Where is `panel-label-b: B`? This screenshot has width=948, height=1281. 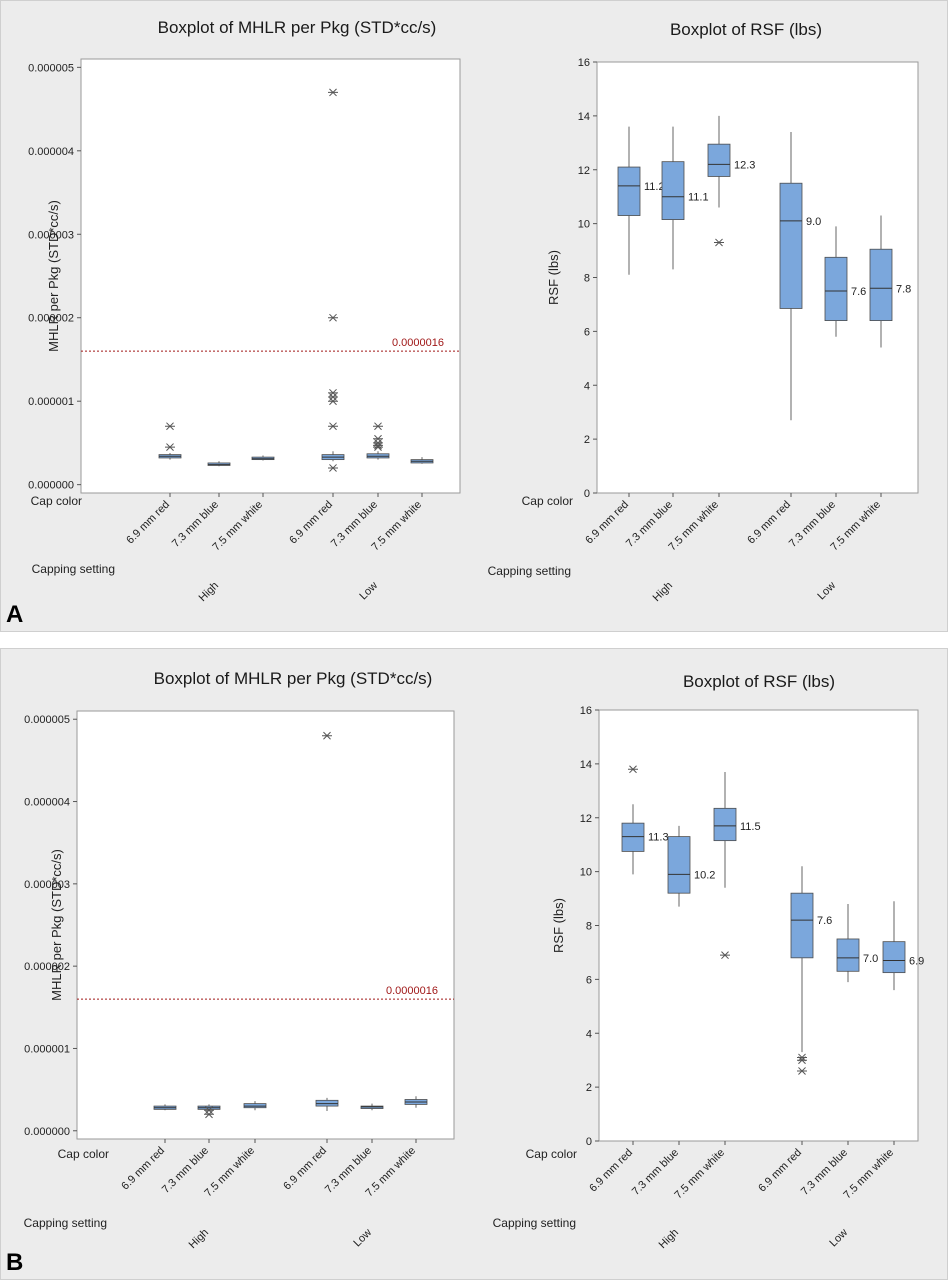
panel-label-b: B is located at coordinates (15, 1262).